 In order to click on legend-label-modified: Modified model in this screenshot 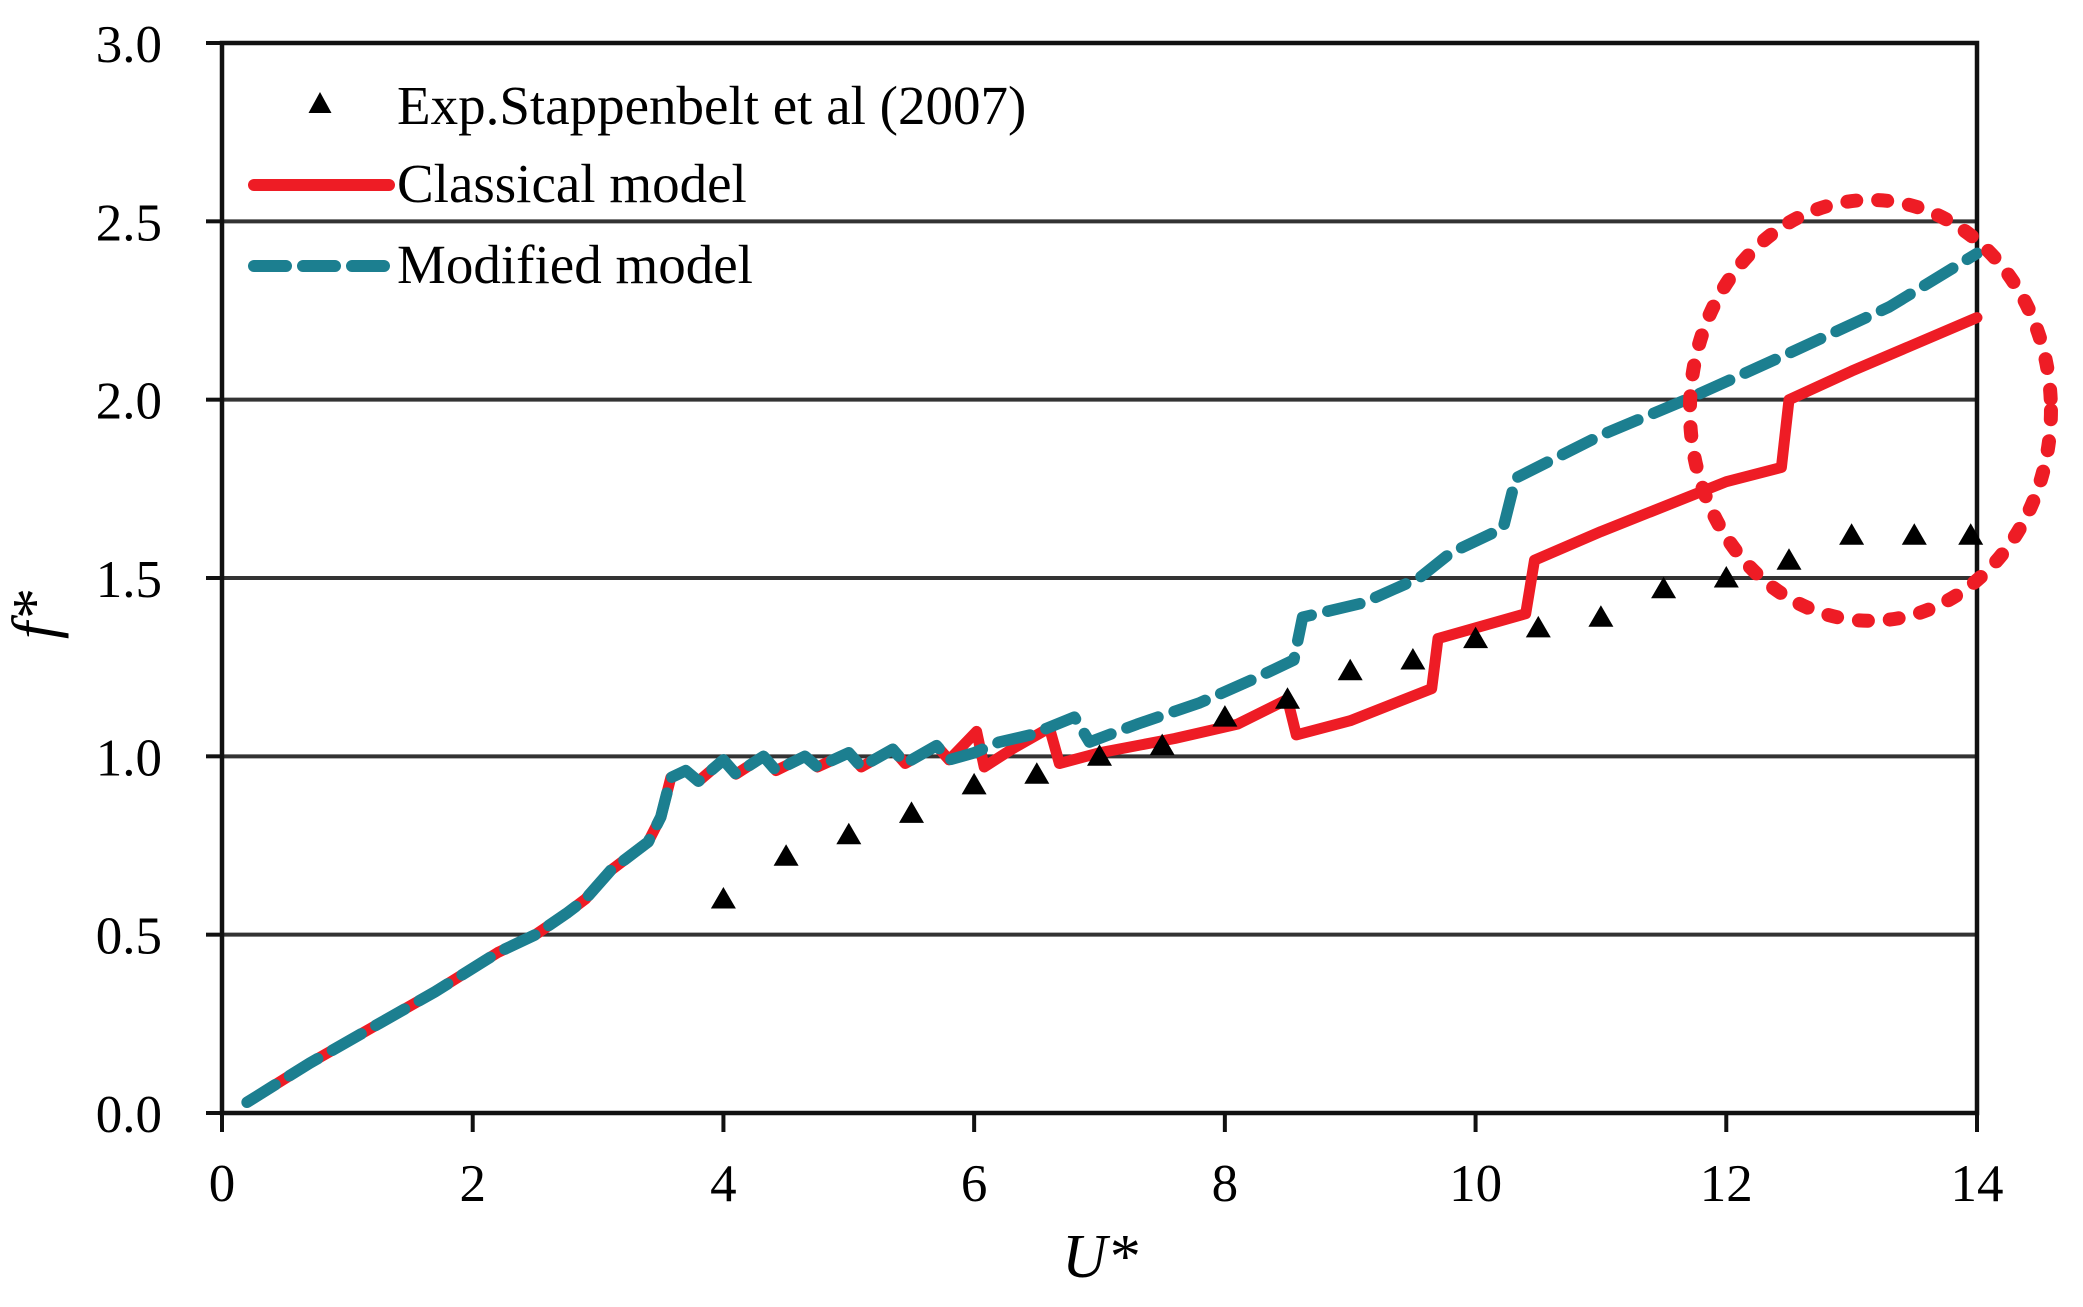, I will do `click(575, 264)`.